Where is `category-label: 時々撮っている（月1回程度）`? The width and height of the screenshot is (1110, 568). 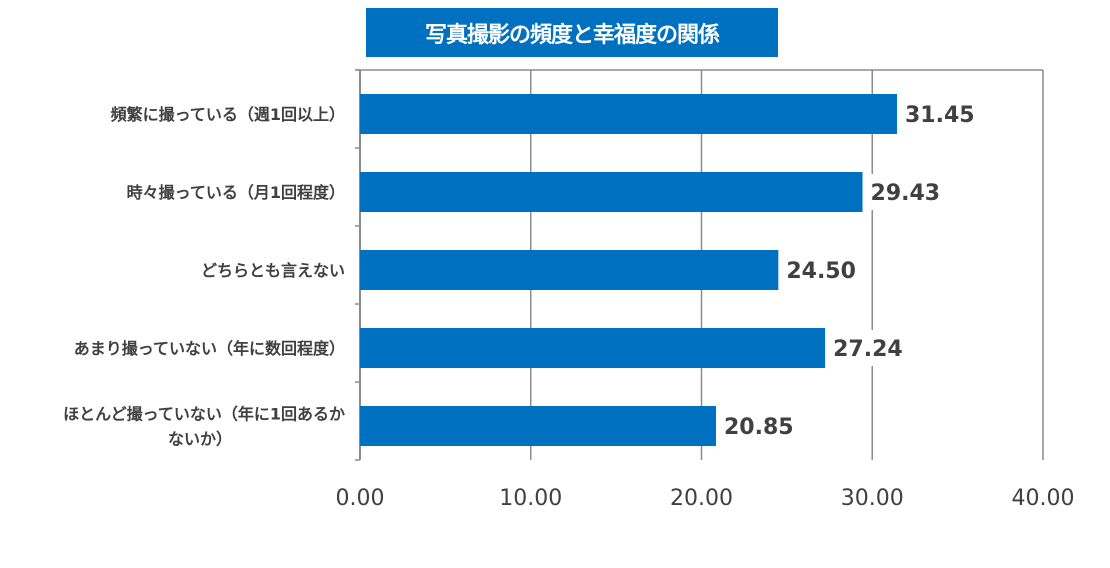 category-label: 時々撮っている（月1回程度） is located at coordinates (236, 192).